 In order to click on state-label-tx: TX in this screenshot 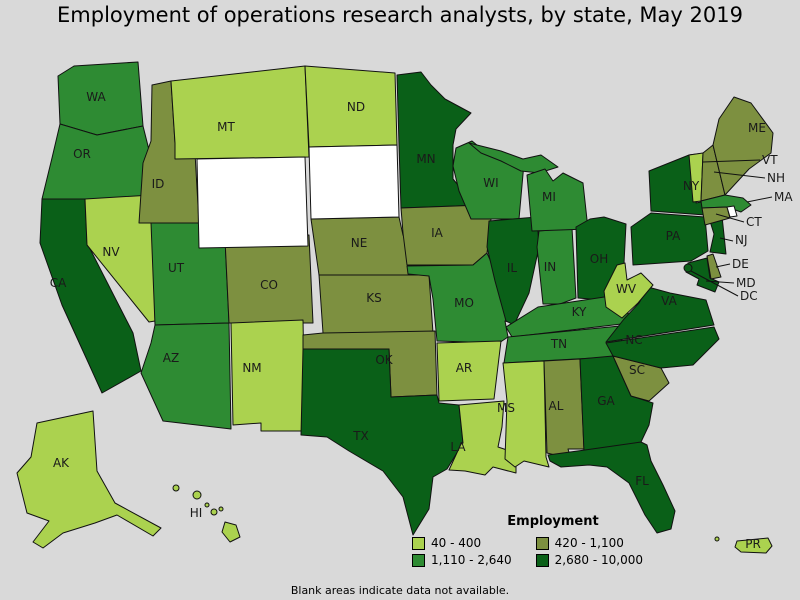, I will do `click(360, 436)`.